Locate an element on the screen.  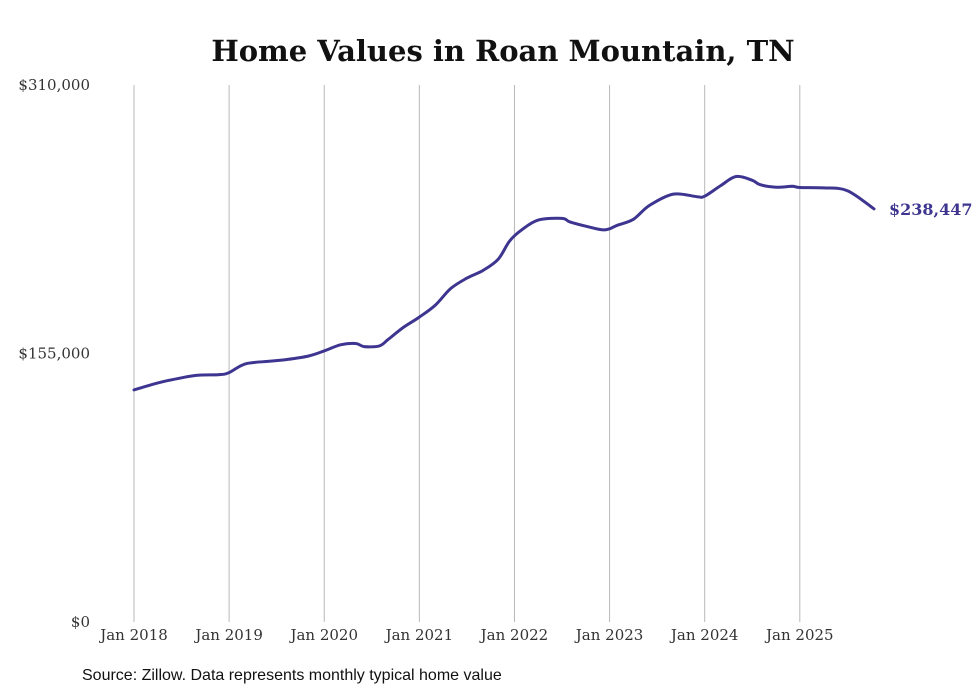
x-tick-label: Jan 2023 is located at coordinates (609, 635).